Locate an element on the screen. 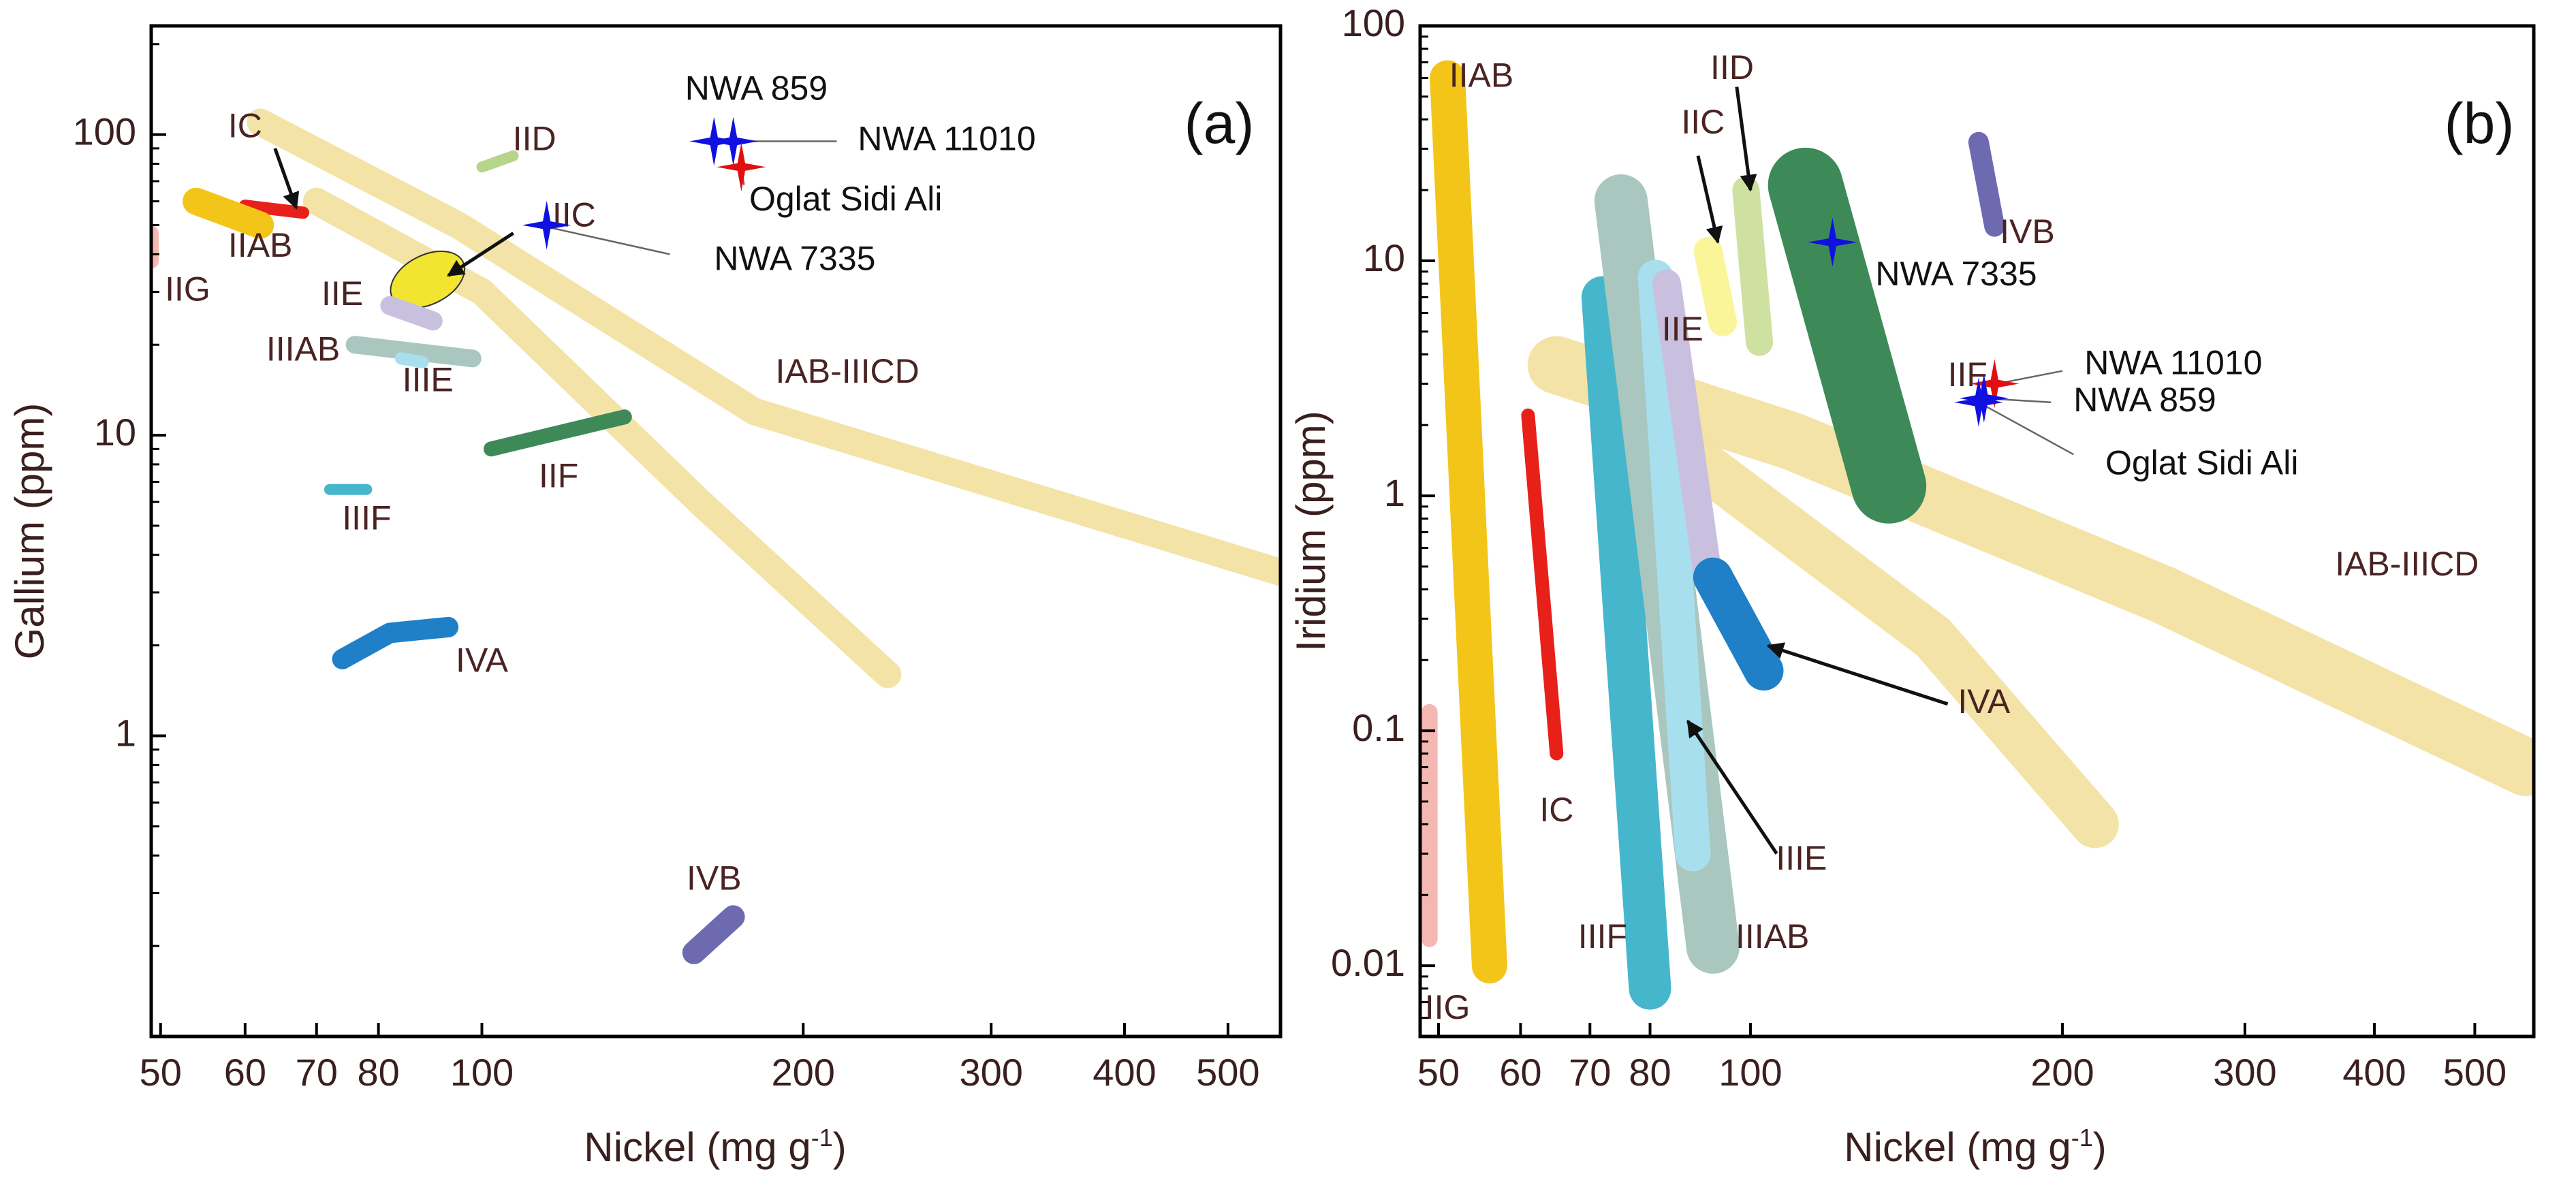  y-tick-label: 10 is located at coordinates (115, 432).